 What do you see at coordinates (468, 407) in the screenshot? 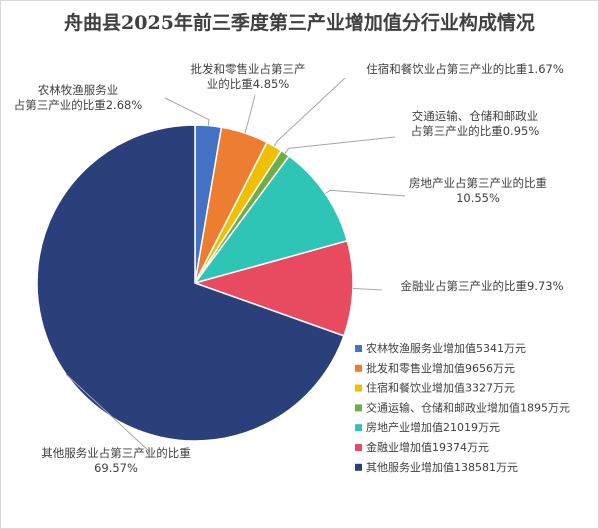
I see `legend-label-3: 交通运输、仓储和邮政业增加值1895万元` at bounding box center [468, 407].